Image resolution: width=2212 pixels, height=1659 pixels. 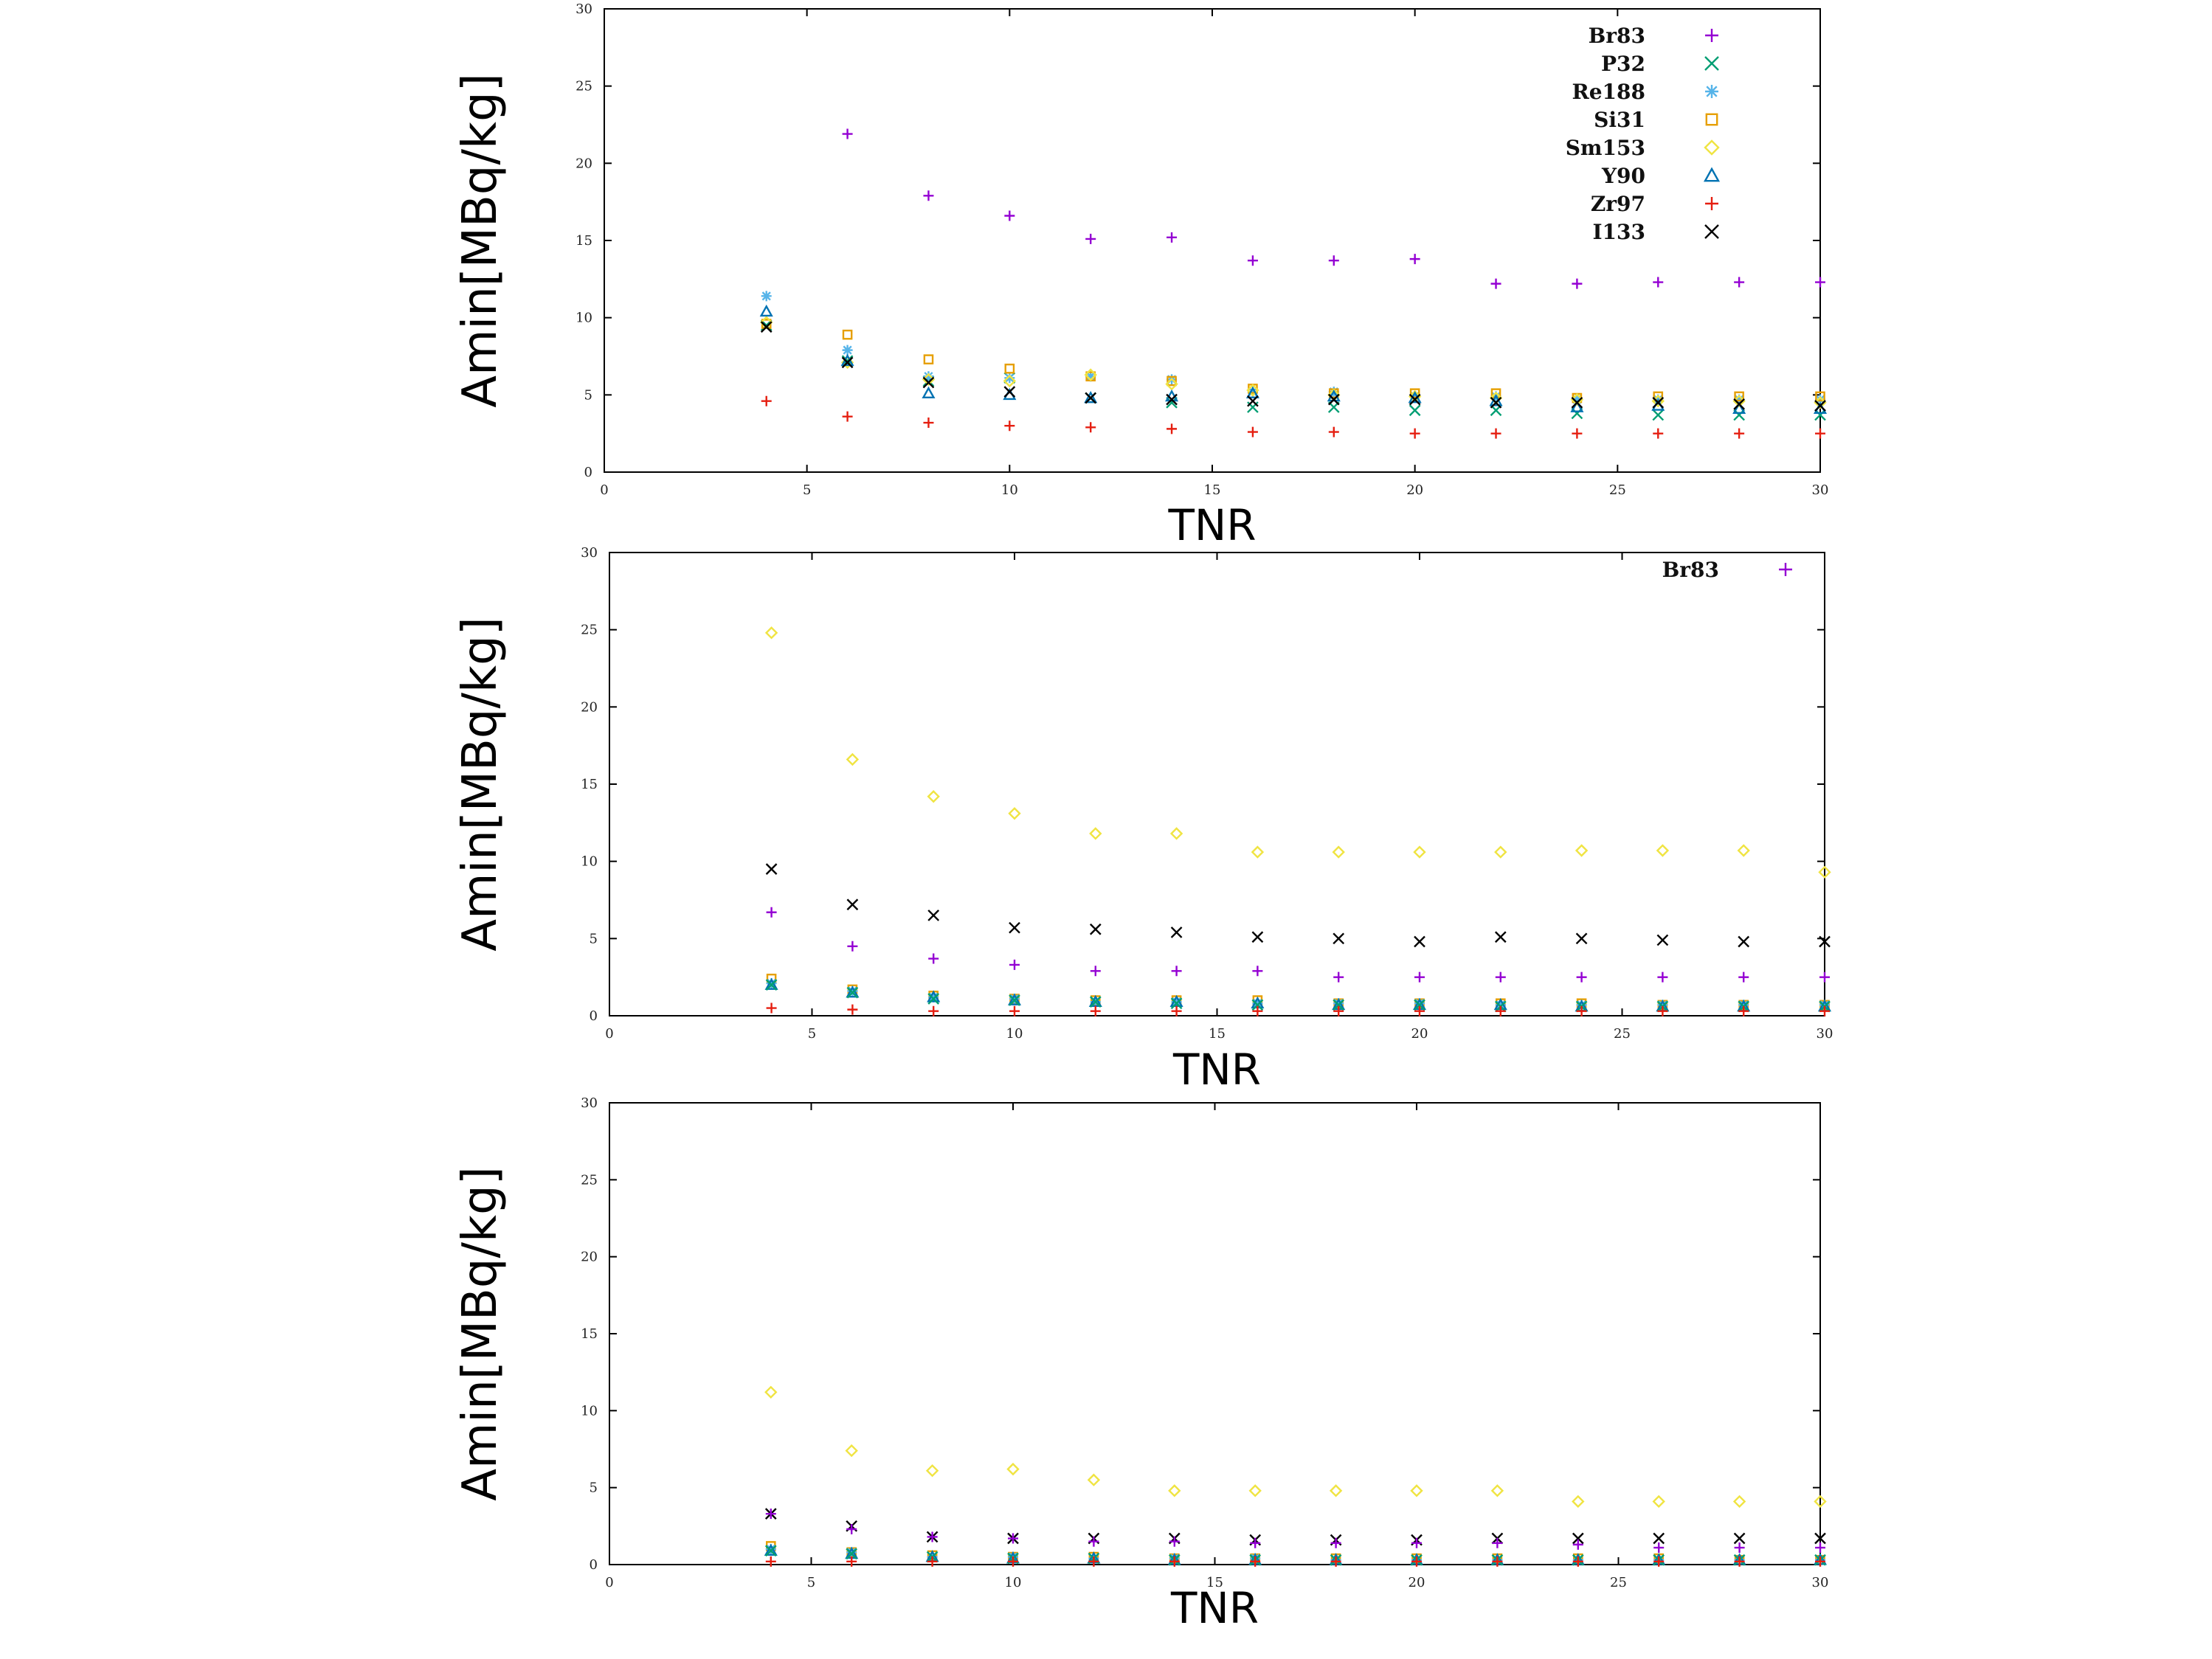 What do you see at coordinates (594, 1016) in the screenshot?
I see `y-tick-label: 0` at bounding box center [594, 1016].